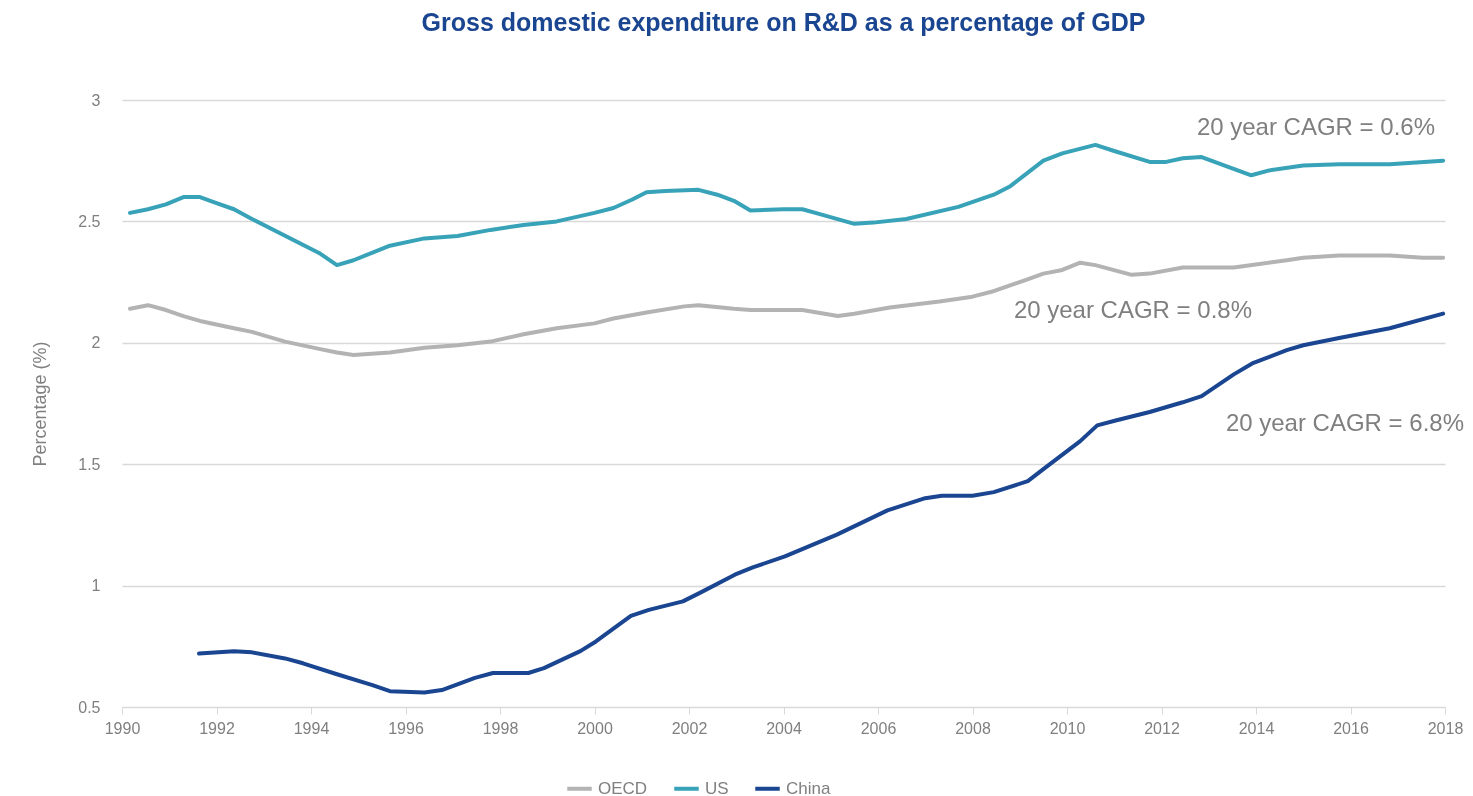 This screenshot has height=796, width=1473. What do you see at coordinates (96, 343) in the screenshot?
I see `y-tick-label: 2` at bounding box center [96, 343].